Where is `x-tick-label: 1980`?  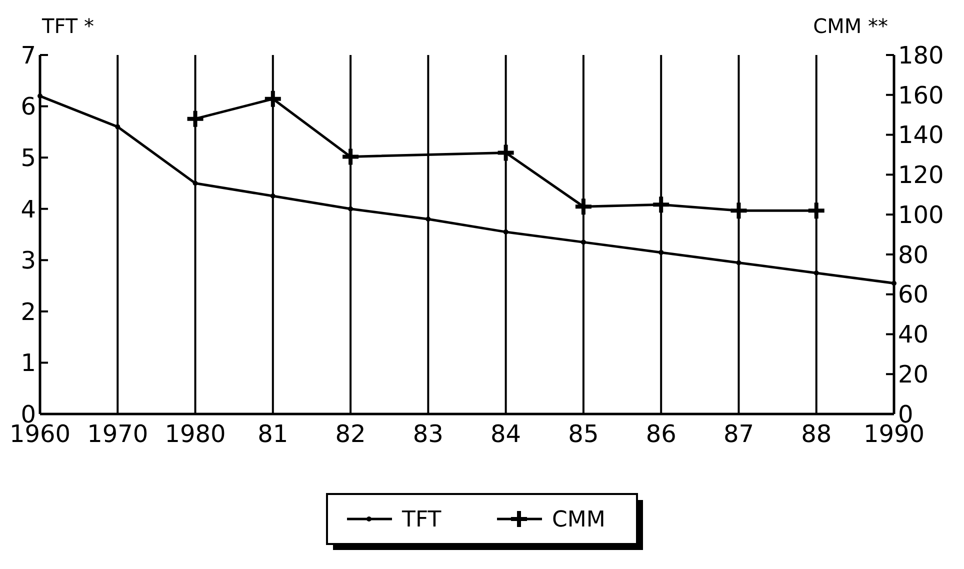
x-tick-label: 1980 is located at coordinates (195, 434).